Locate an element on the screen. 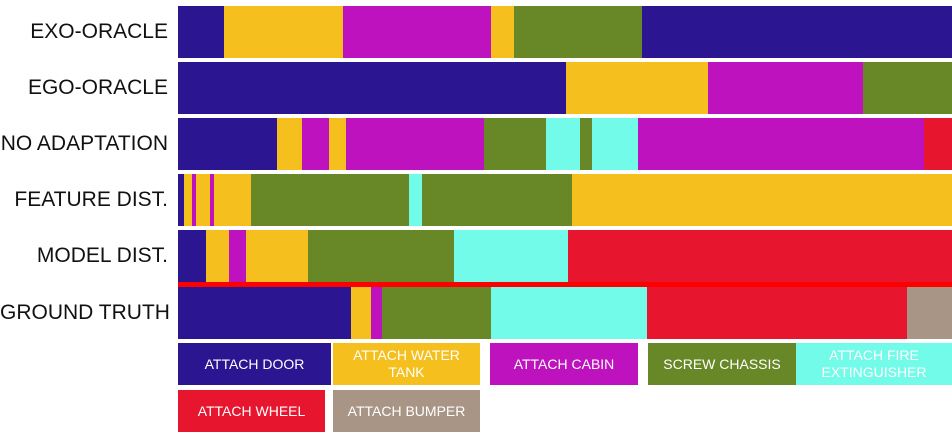 Image resolution: width=952 pixels, height=441 pixels. legend-item: SCREW CHASSIS is located at coordinates (722, 364).